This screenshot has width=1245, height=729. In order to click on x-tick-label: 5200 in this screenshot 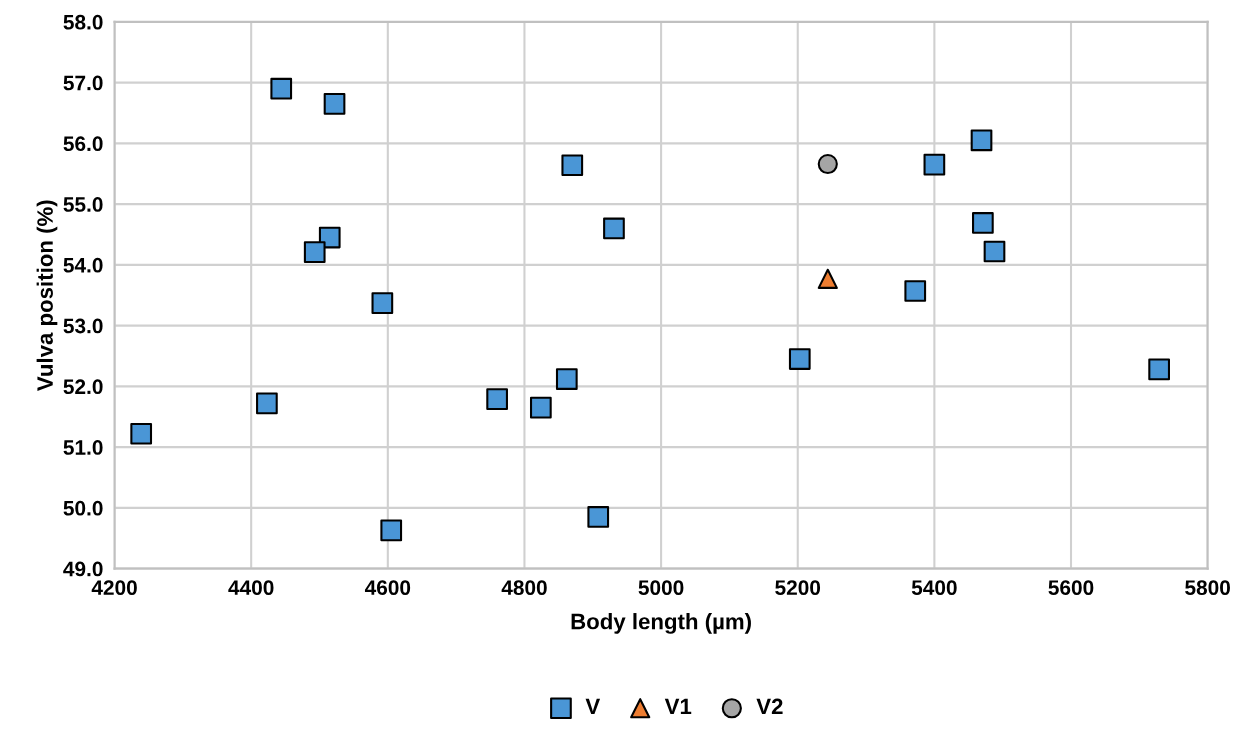, I will do `click(798, 588)`.